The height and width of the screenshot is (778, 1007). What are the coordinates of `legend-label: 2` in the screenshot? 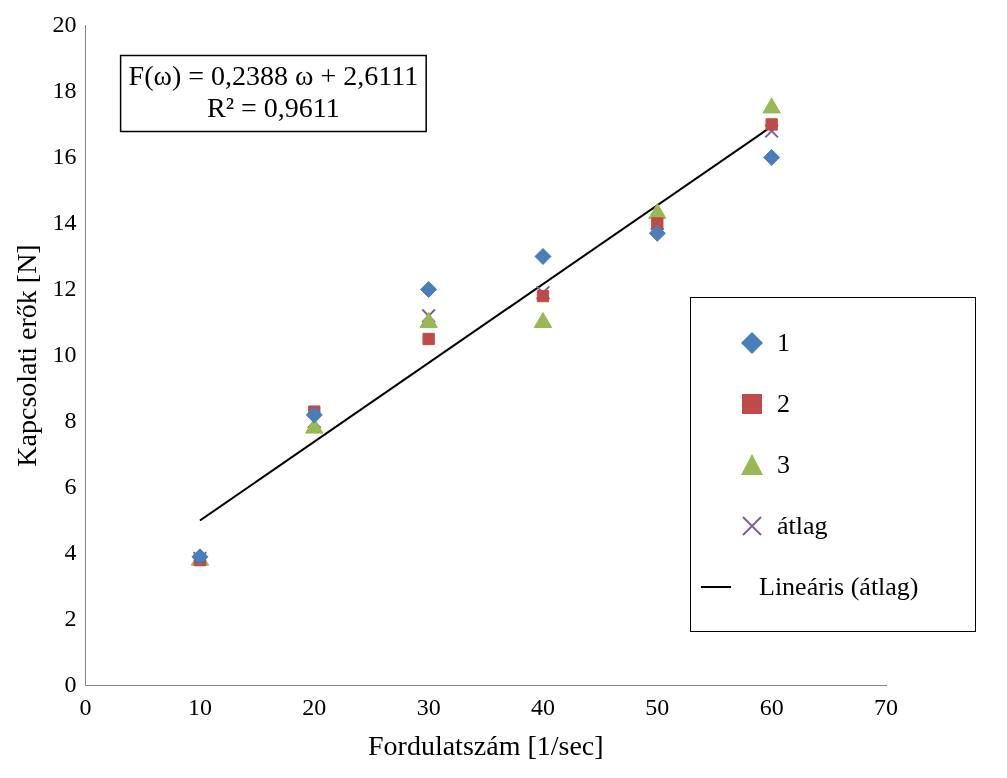 It's located at (783, 403).